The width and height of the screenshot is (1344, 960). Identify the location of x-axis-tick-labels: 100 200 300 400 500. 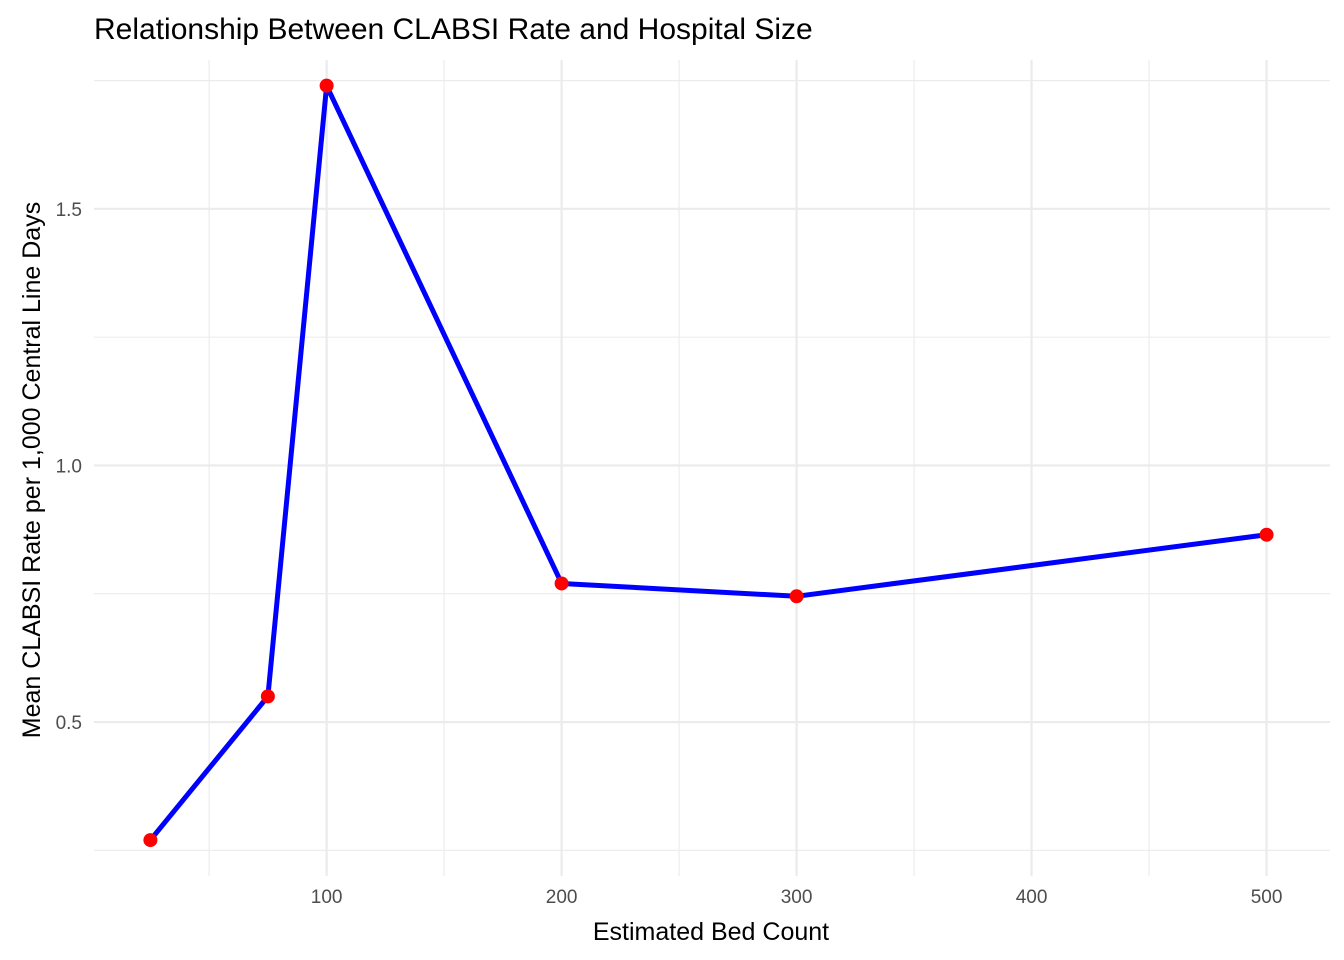
(797, 897).